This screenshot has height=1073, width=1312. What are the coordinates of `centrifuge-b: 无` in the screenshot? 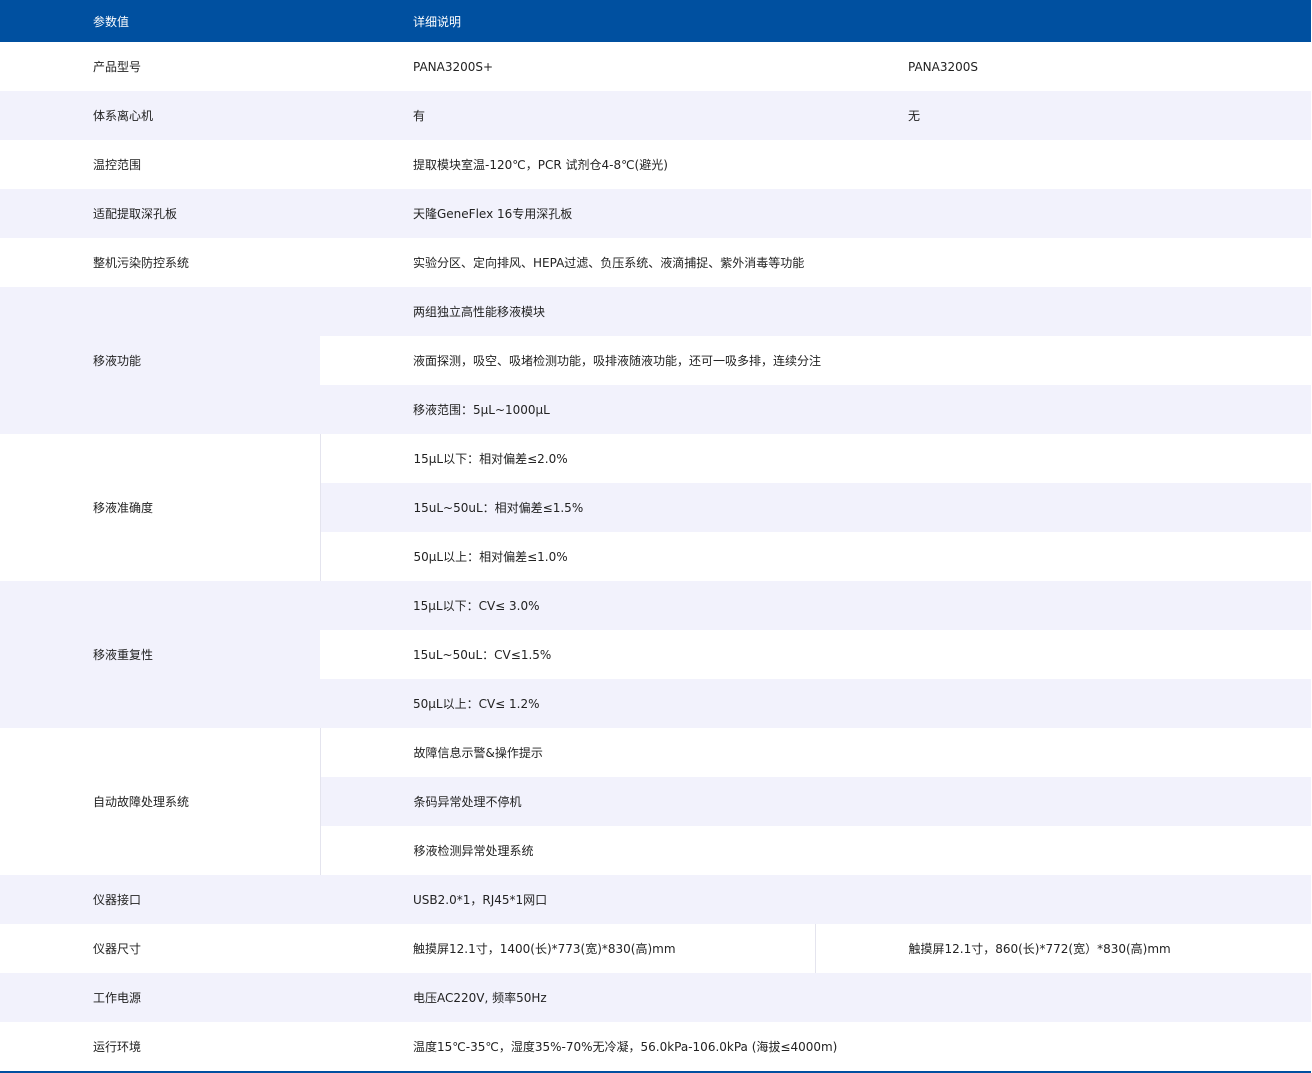 It's located at (1063, 115).